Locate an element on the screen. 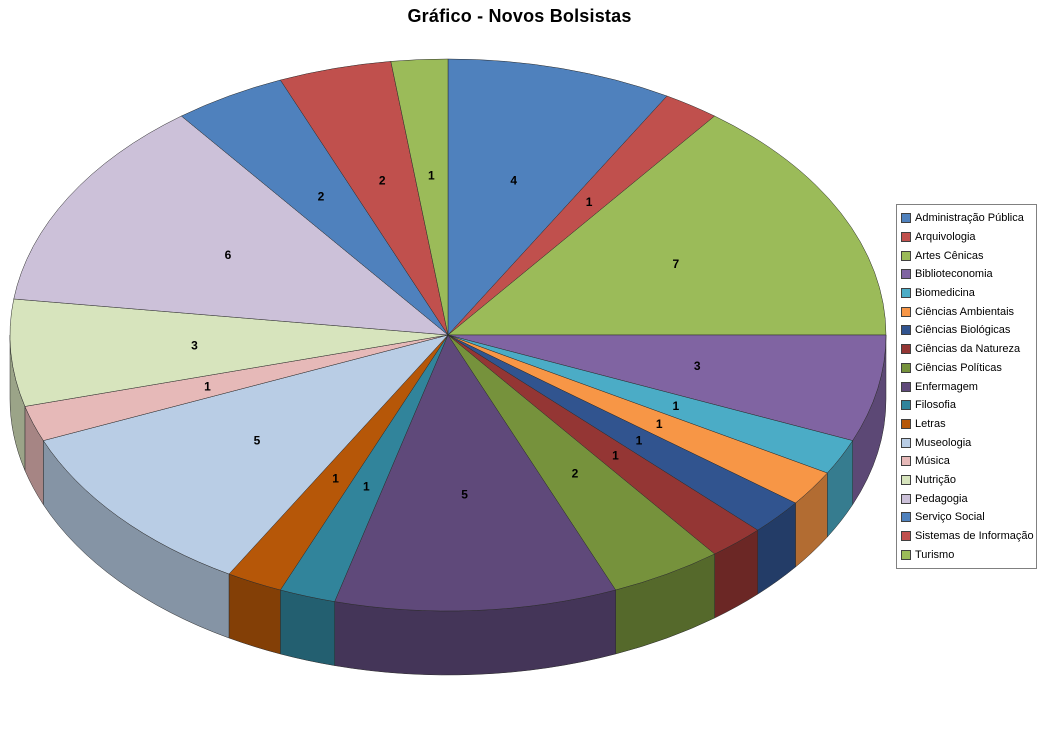 The height and width of the screenshot is (730, 1039). legend-label: Ciências Políticas is located at coordinates (958, 367).